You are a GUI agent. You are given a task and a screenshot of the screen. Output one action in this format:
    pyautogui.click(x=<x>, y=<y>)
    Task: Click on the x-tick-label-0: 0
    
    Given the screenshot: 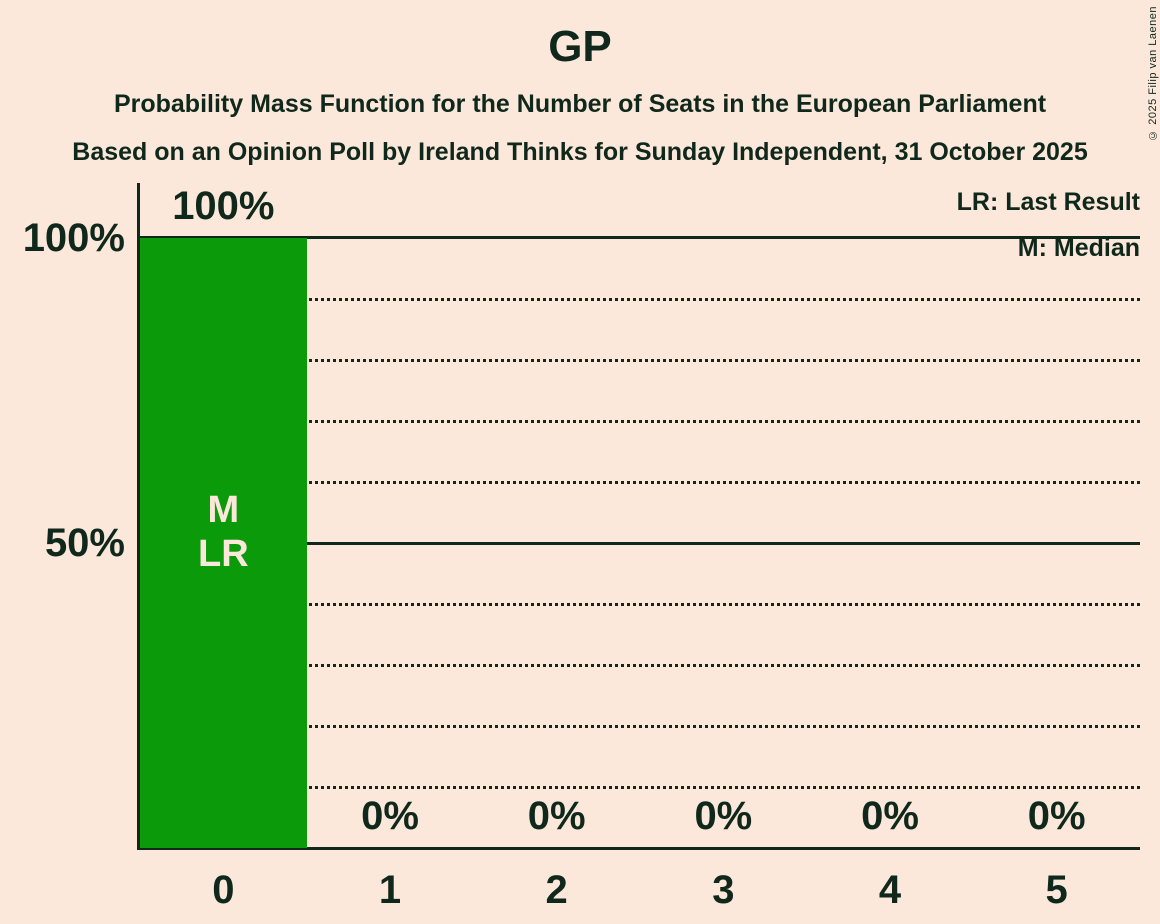 What is the action you would take?
    pyautogui.click(x=223, y=890)
    